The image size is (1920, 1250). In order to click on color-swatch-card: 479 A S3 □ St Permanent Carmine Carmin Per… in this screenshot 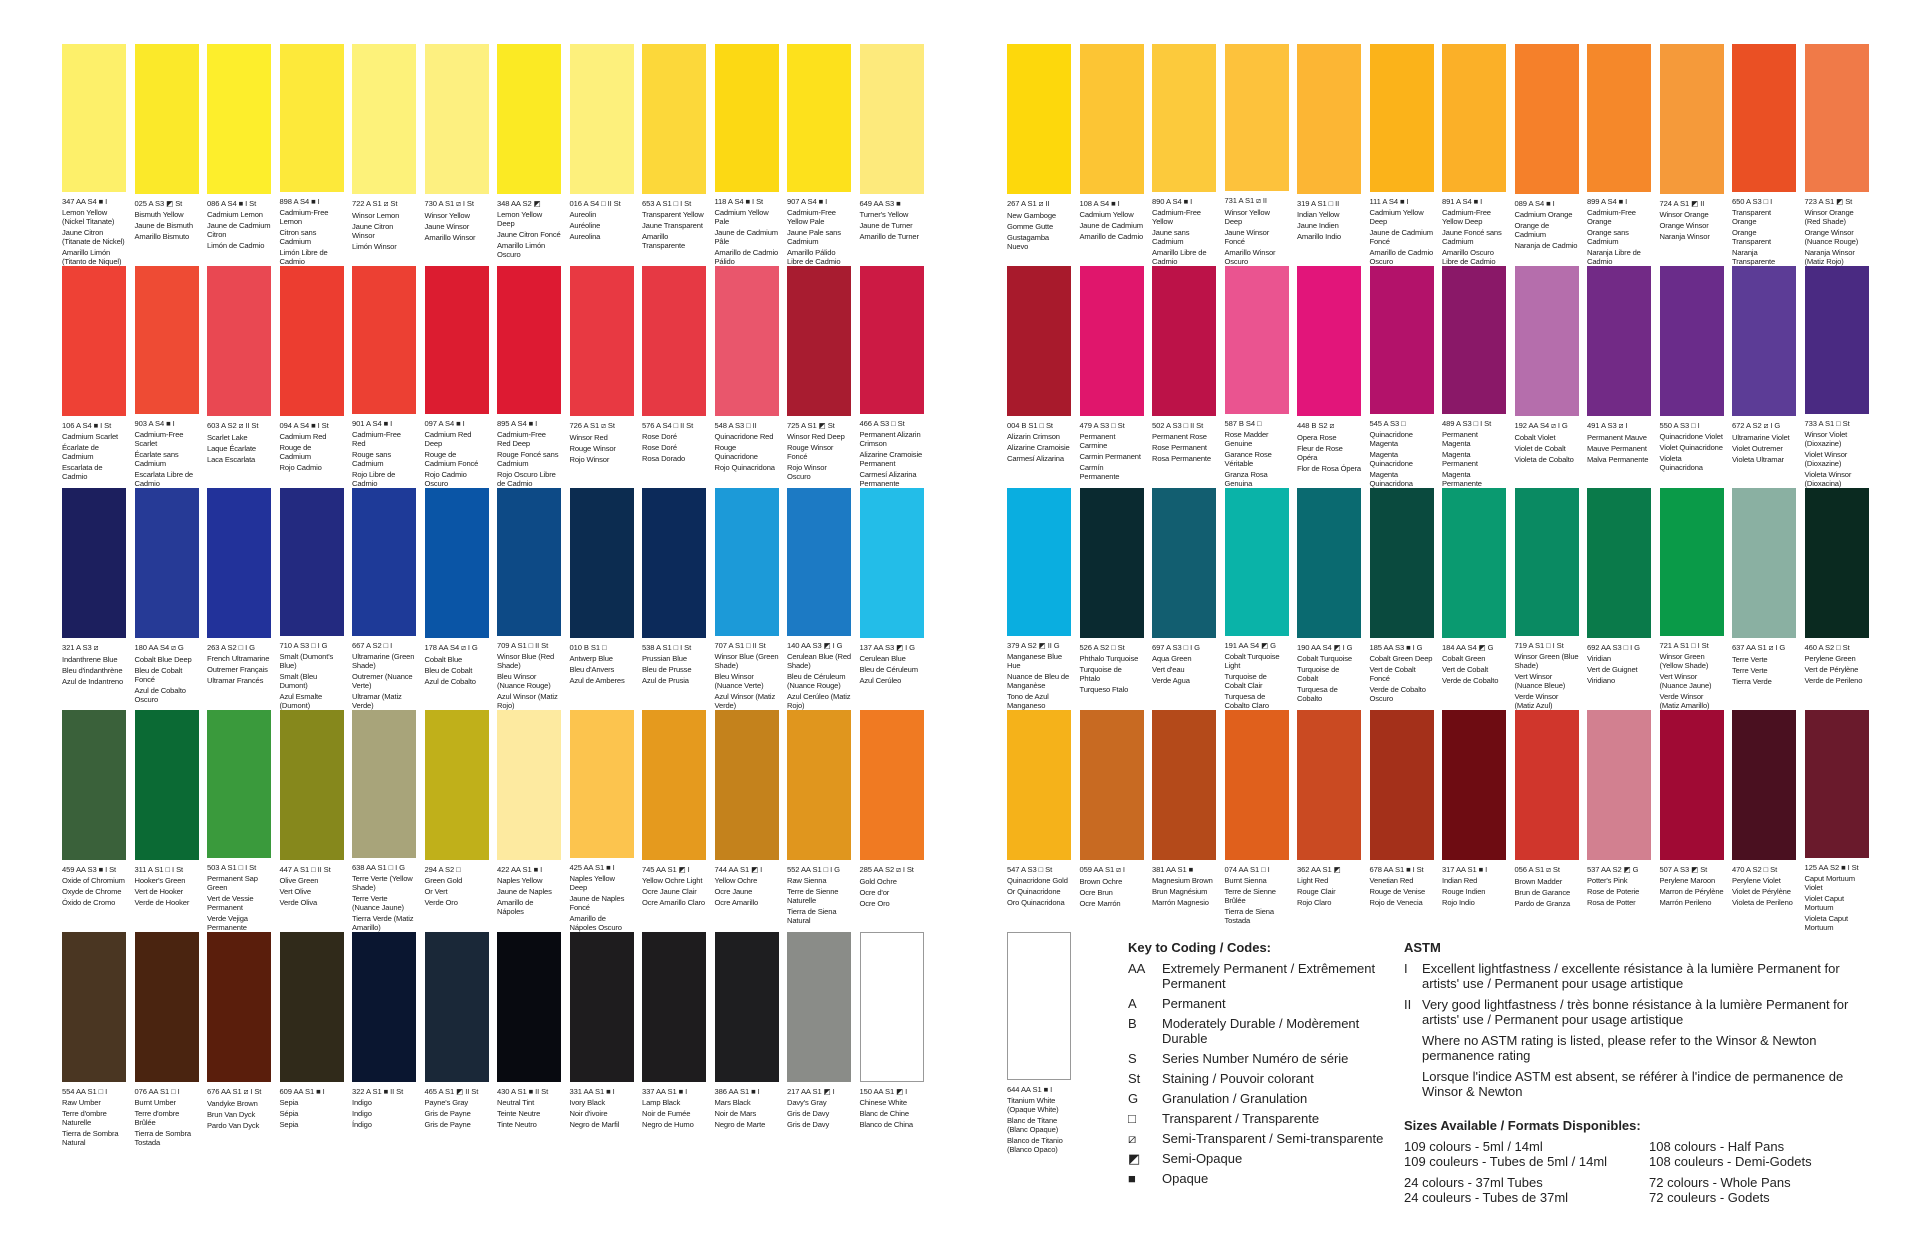, I will do `click(1111, 377)`.